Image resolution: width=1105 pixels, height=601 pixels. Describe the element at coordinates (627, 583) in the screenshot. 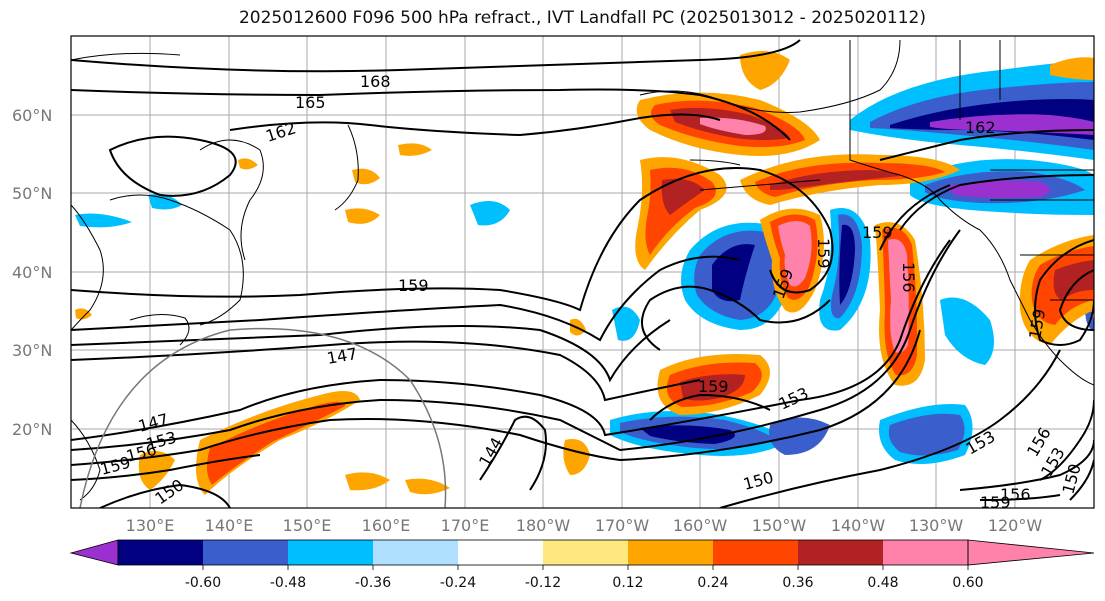

I see `colorbar-tick-label: 0.12` at that location.